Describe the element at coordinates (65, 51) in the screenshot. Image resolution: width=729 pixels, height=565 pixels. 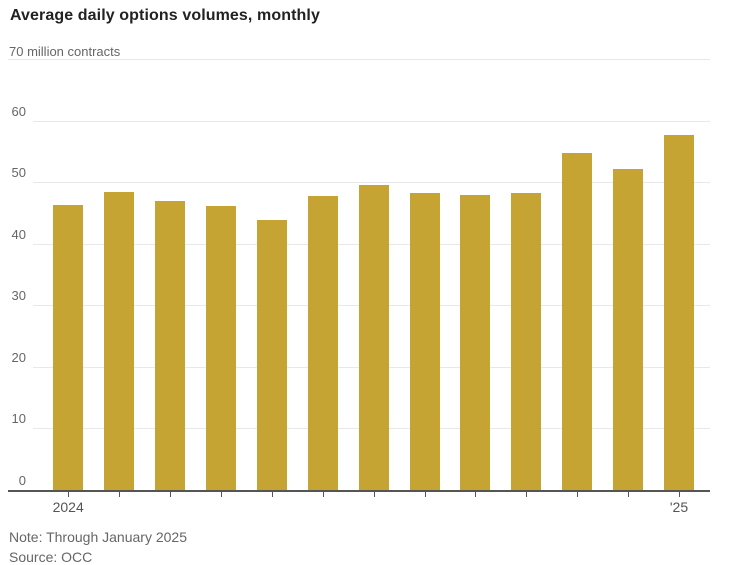
I see `y-axis-unit-label: 70 million contracts` at that location.